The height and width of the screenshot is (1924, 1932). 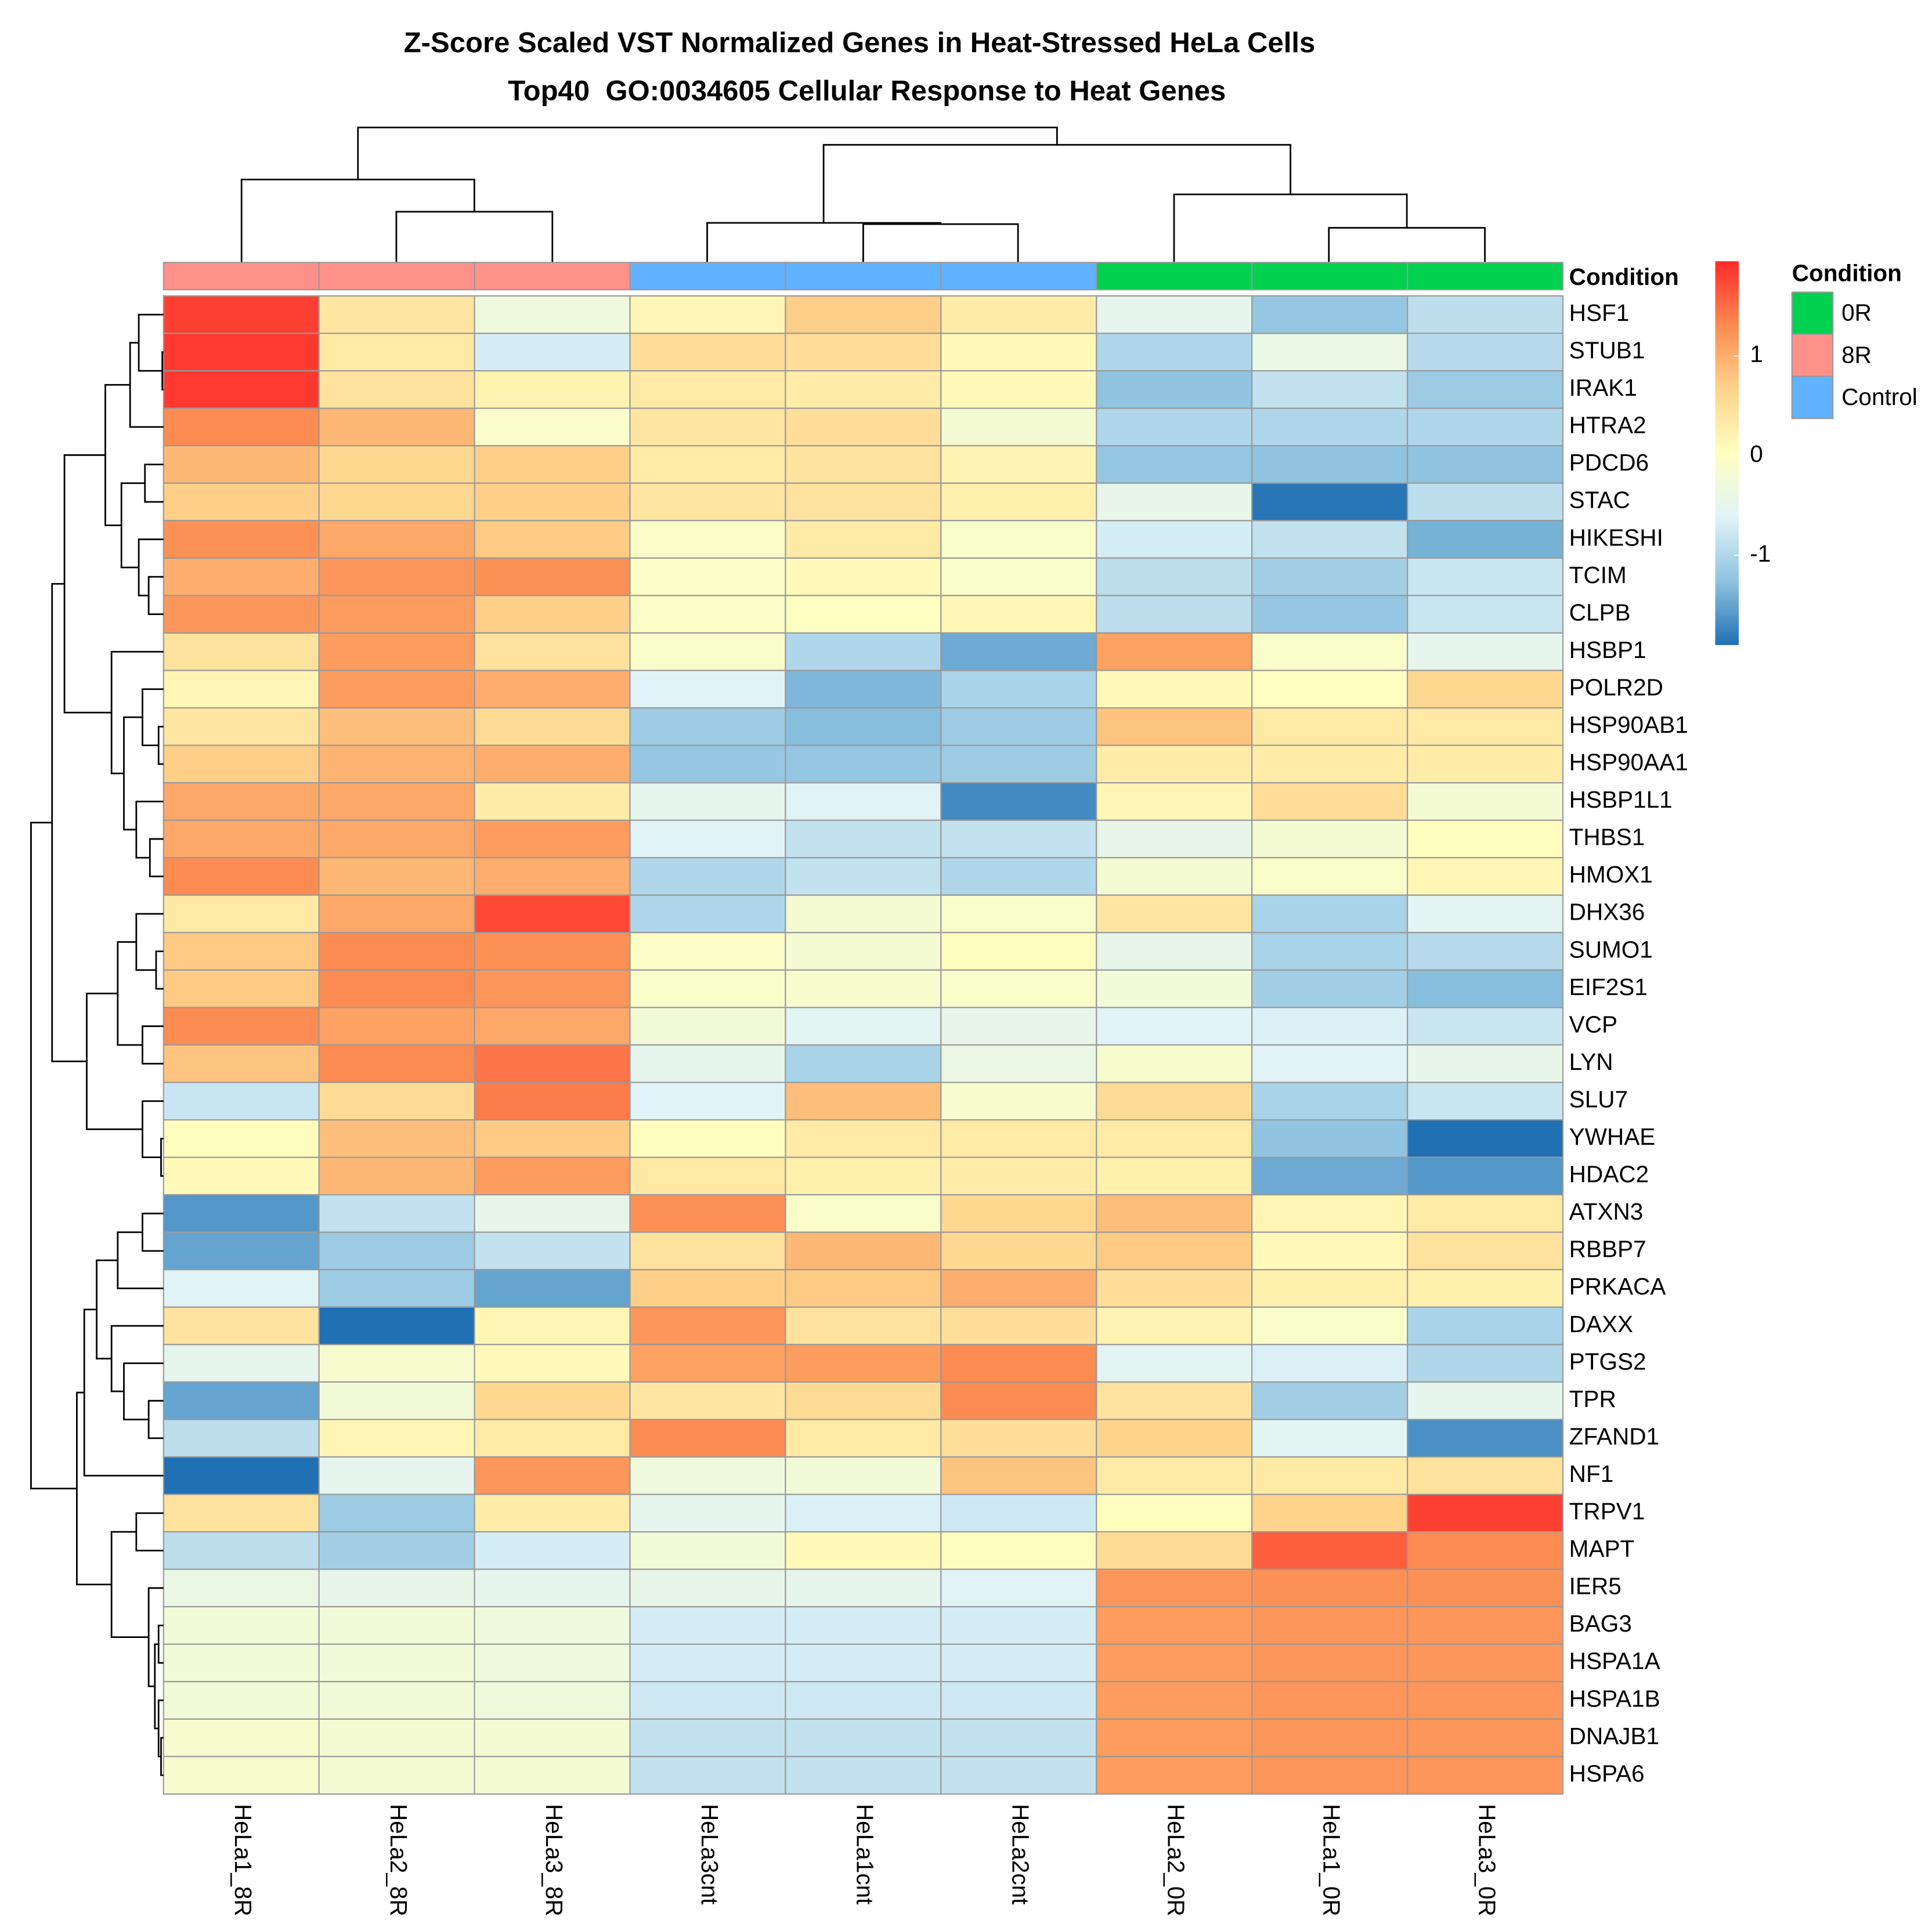 I want to click on row-label: HDAC2, so click(x=1609, y=1174).